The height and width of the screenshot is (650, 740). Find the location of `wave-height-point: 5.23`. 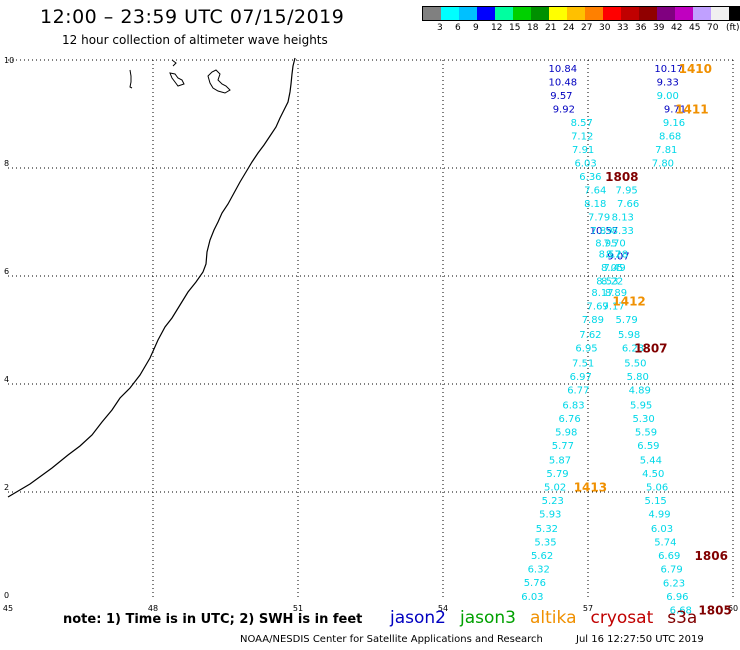

wave-height-point: 5.23 is located at coordinates (553, 501).